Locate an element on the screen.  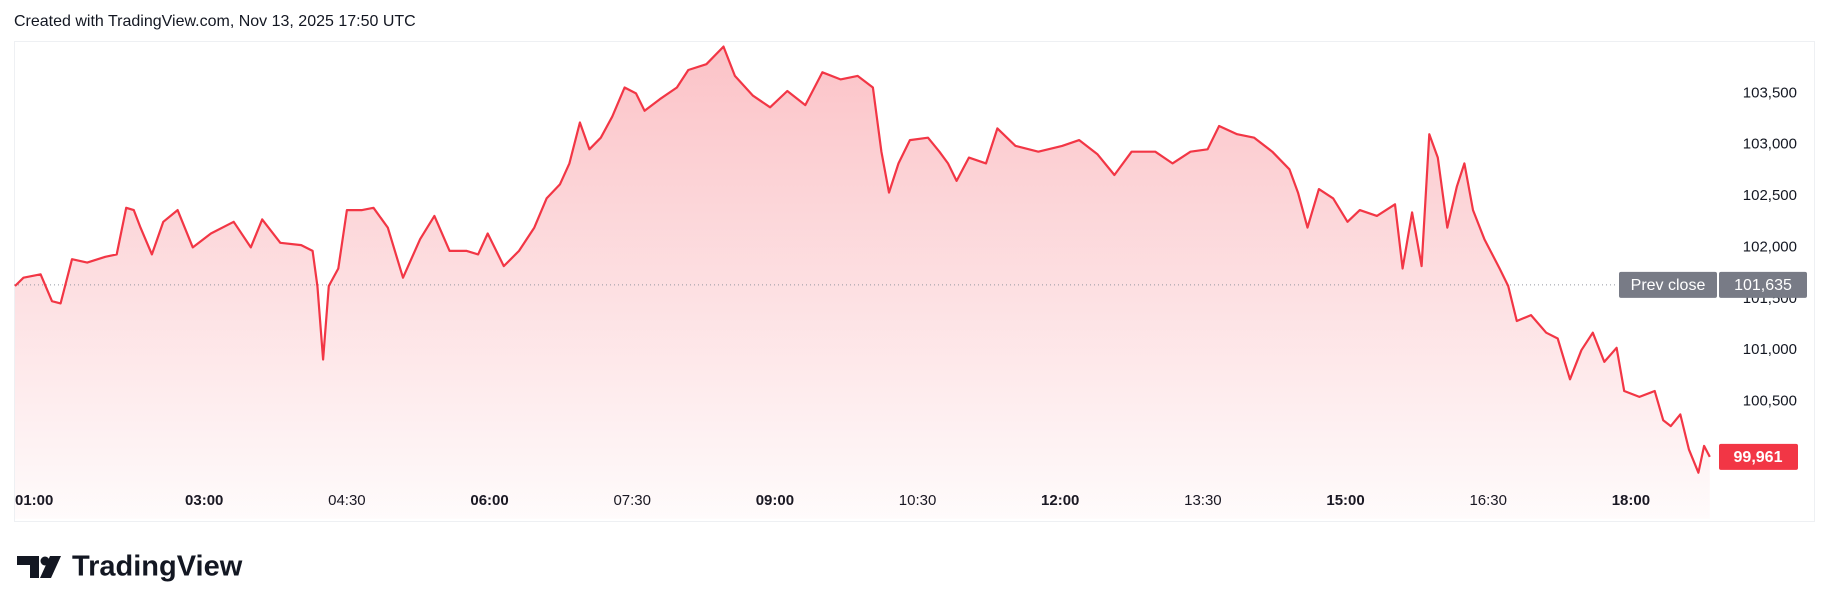
last-price-value: 99,961 is located at coordinates (1758, 457).